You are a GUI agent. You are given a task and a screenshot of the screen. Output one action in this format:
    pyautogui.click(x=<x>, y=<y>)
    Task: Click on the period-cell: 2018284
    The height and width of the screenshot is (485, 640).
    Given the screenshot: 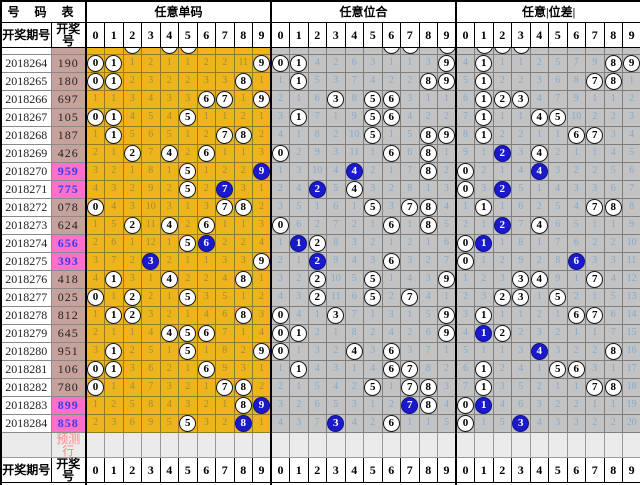 What is the action you would take?
    pyautogui.click(x=26, y=423)
    